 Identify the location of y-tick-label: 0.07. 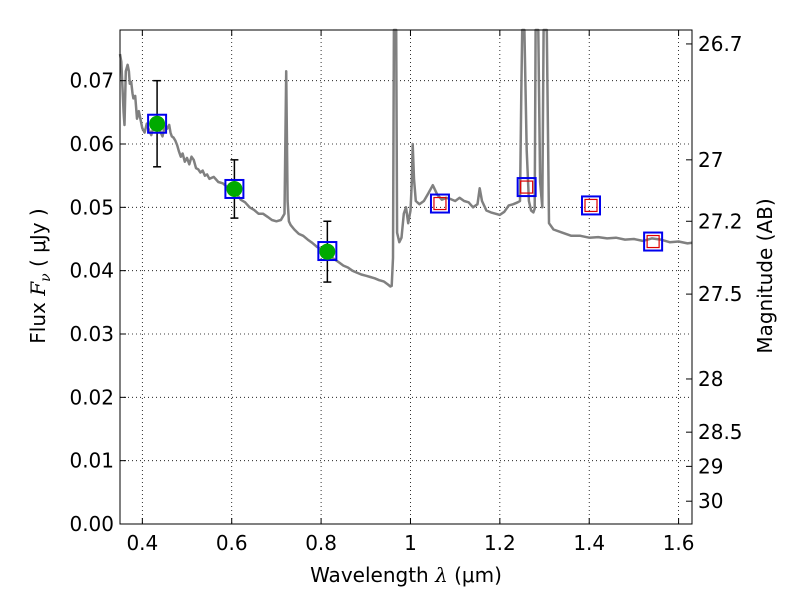
(91, 81).